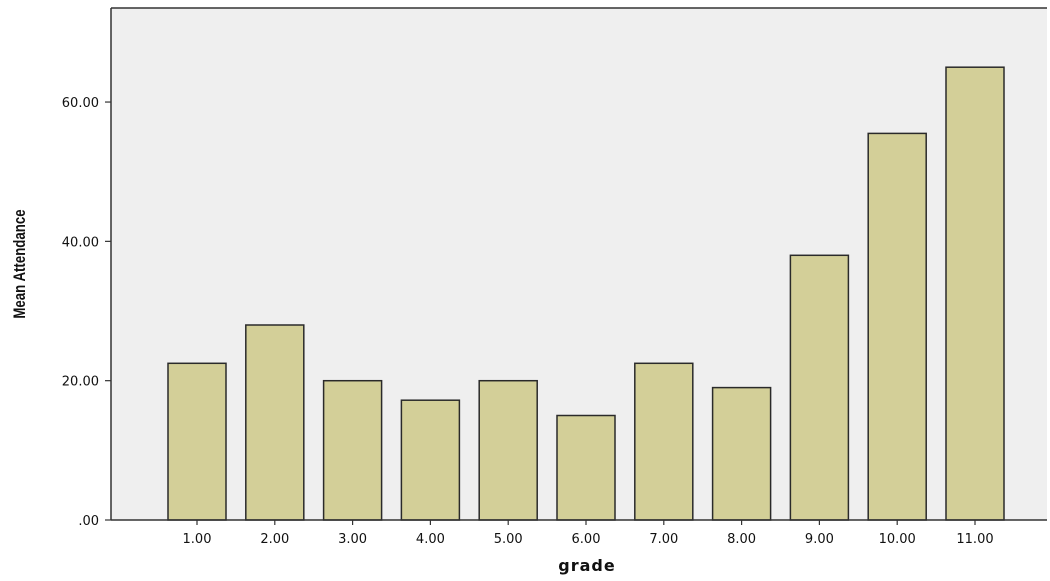 Image resolution: width=1050 pixels, height=581 pixels. I want to click on bar-9.00, so click(819, 387).